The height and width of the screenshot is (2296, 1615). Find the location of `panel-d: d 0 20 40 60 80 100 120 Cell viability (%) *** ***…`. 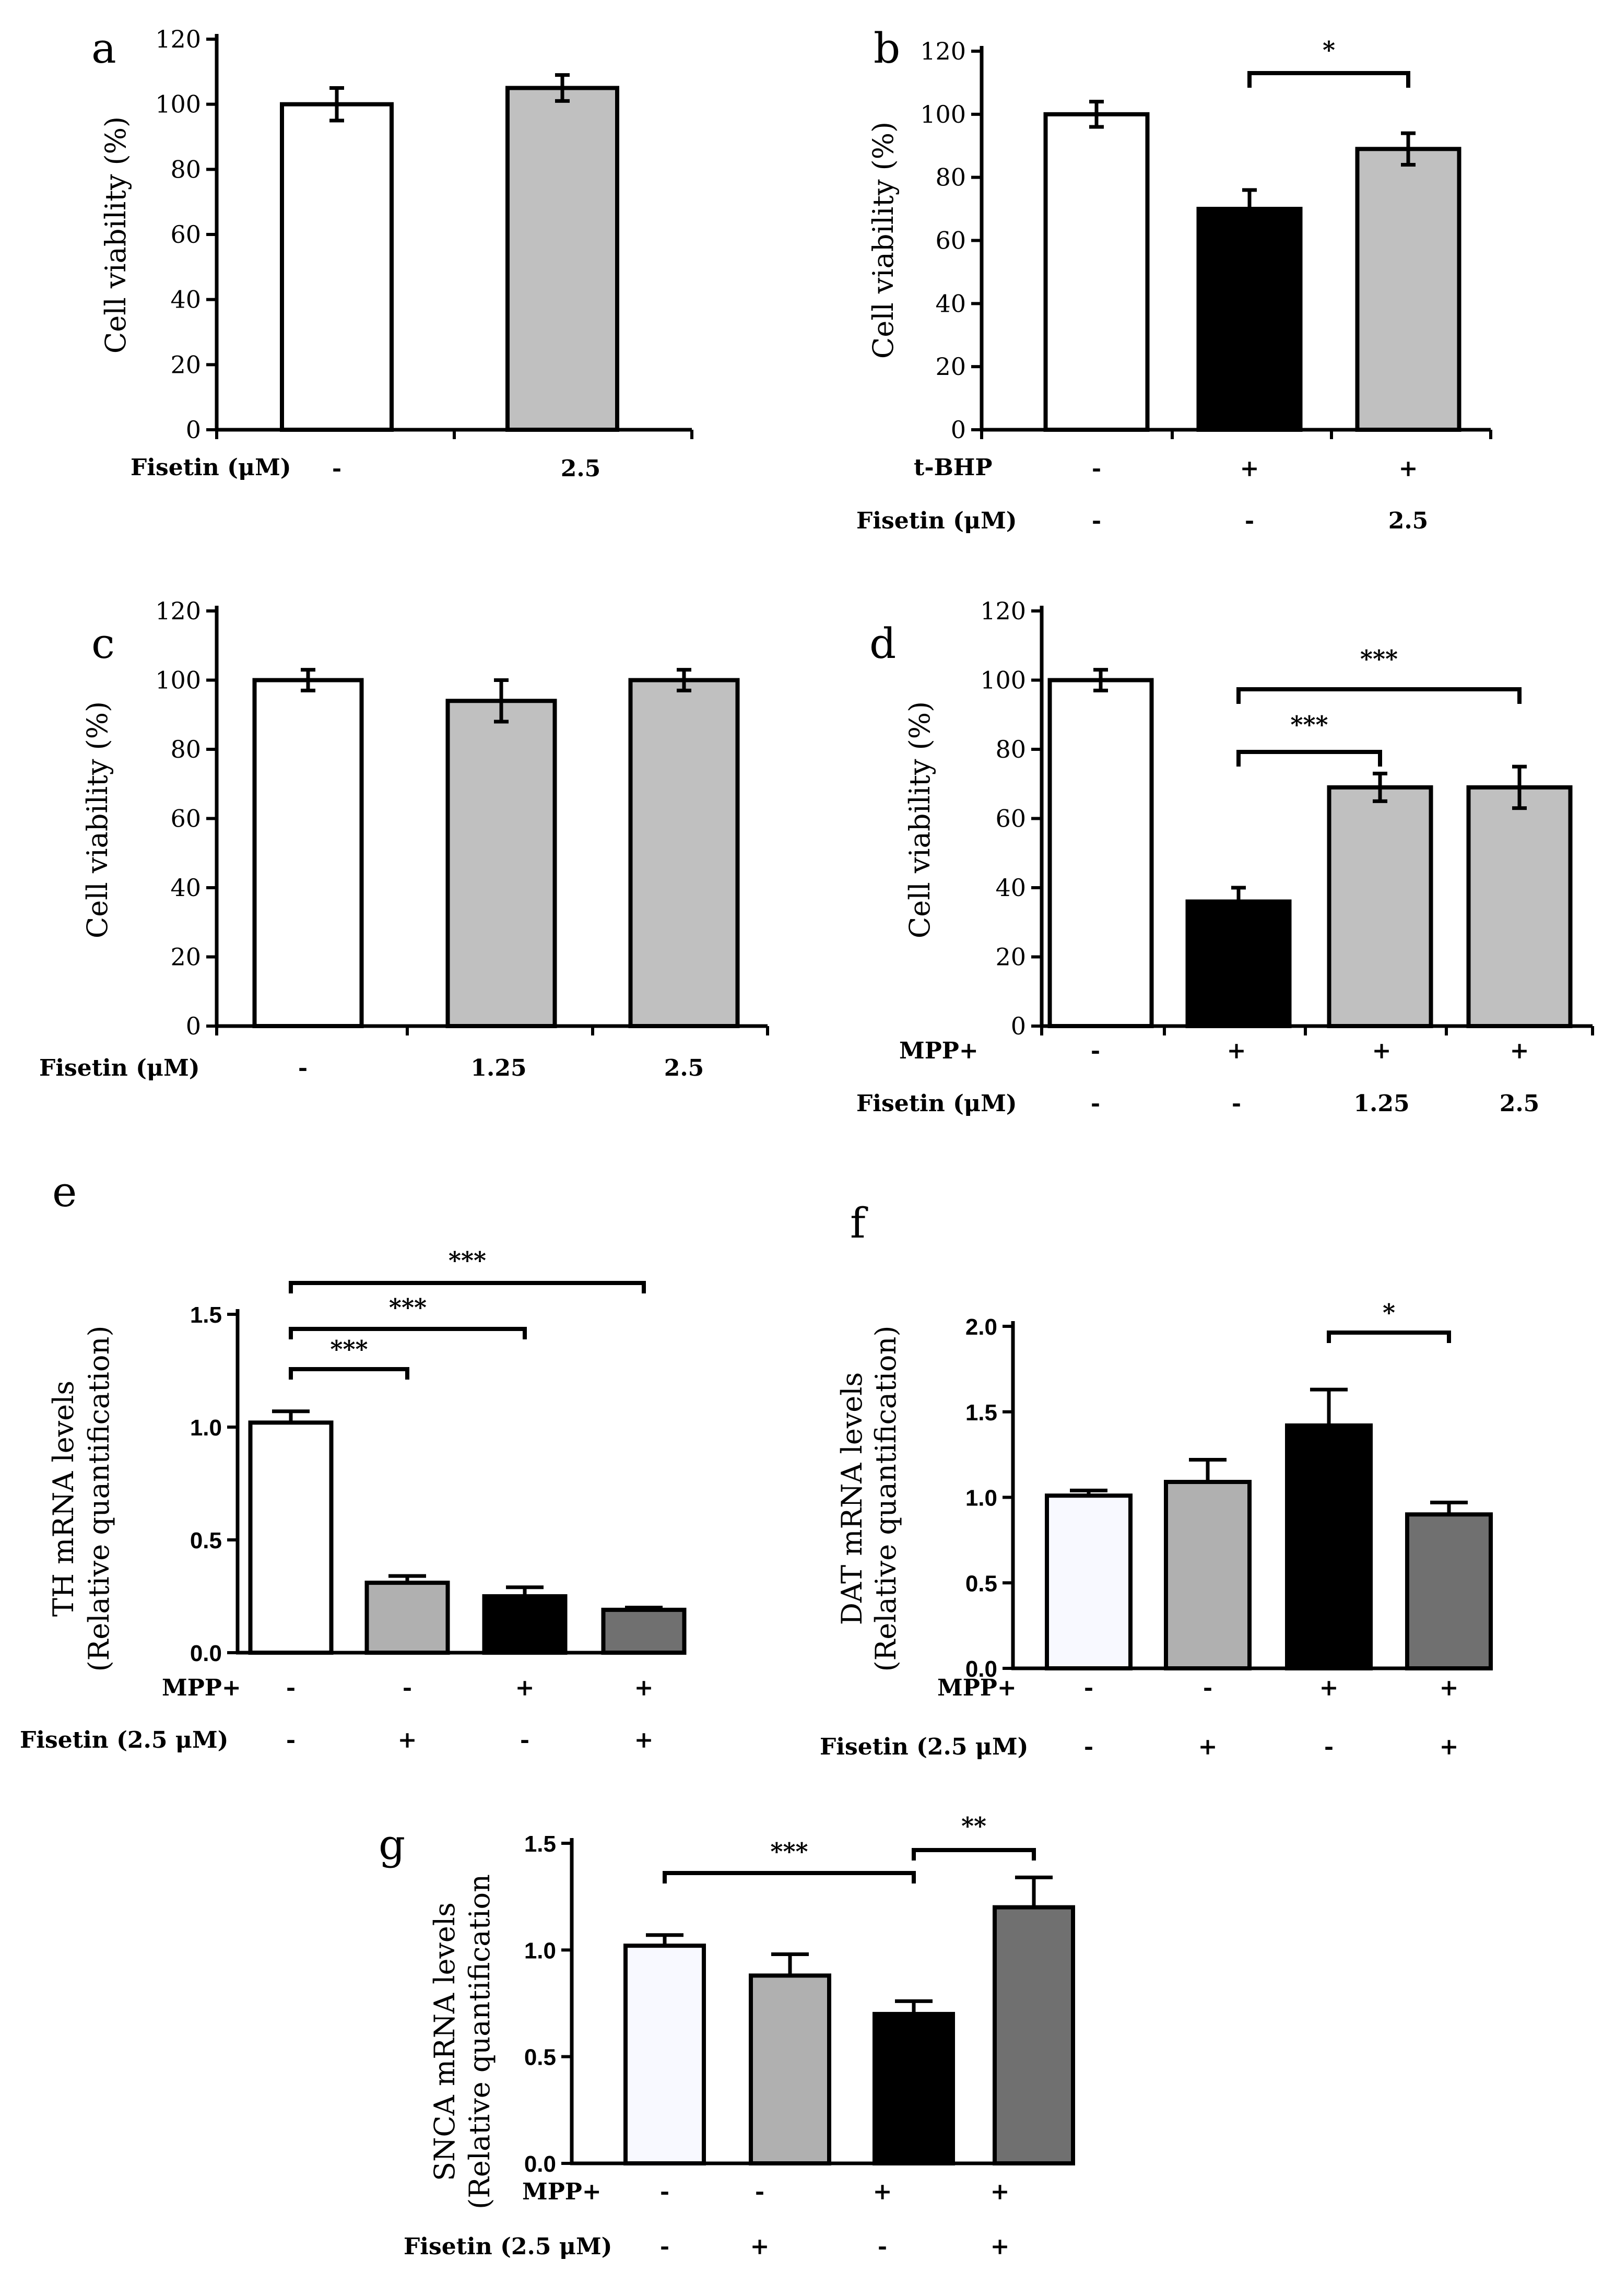

panel-d: d 0 20 40 60 80 100 120 Cell viability (%) *** ***… is located at coordinates (1225, 857).